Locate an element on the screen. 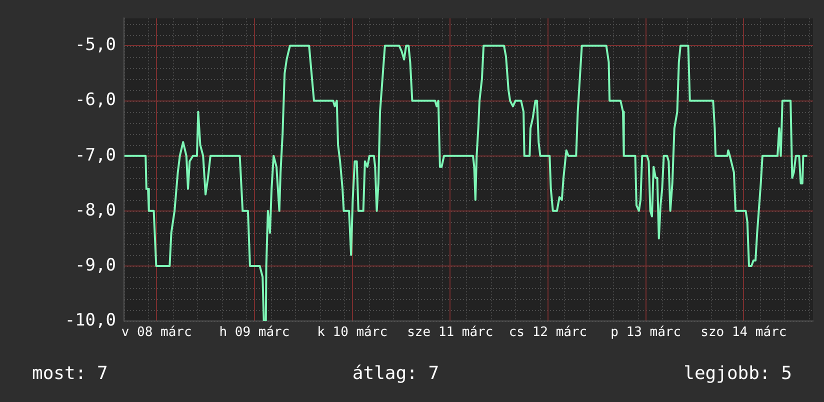 The height and width of the screenshot is (402, 824). y-tick-label: -8,0 is located at coordinates (95, 210).